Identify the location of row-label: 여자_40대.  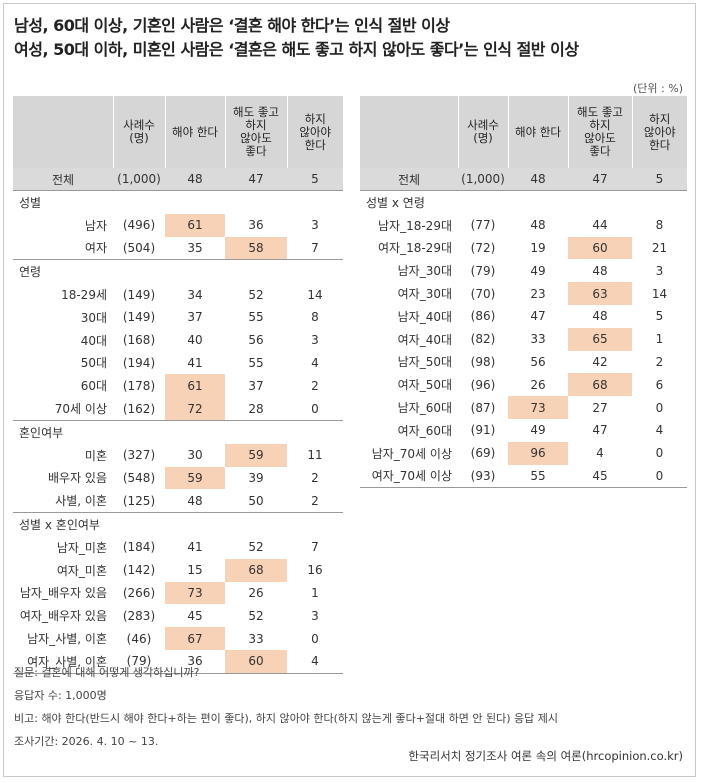
(424, 339).